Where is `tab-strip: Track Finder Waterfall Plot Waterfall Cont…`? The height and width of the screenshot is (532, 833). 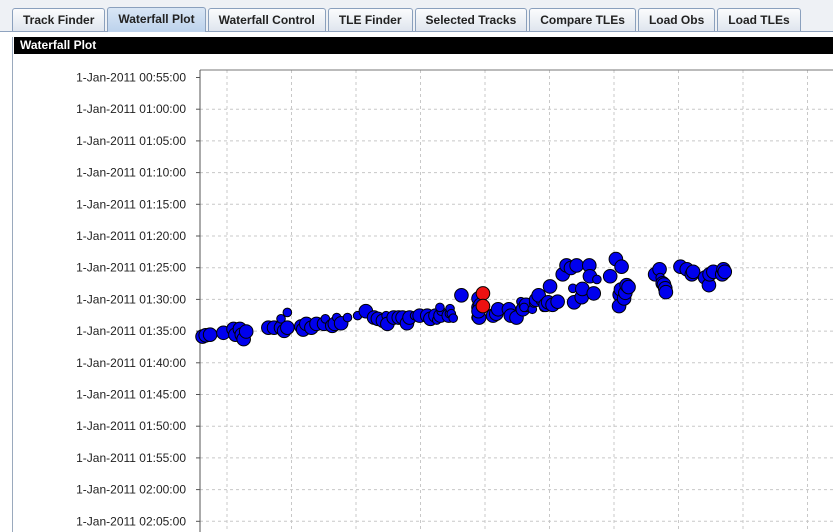 tab-strip: Track Finder Waterfall Plot Waterfall Cont… is located at coordinates (407, 19).